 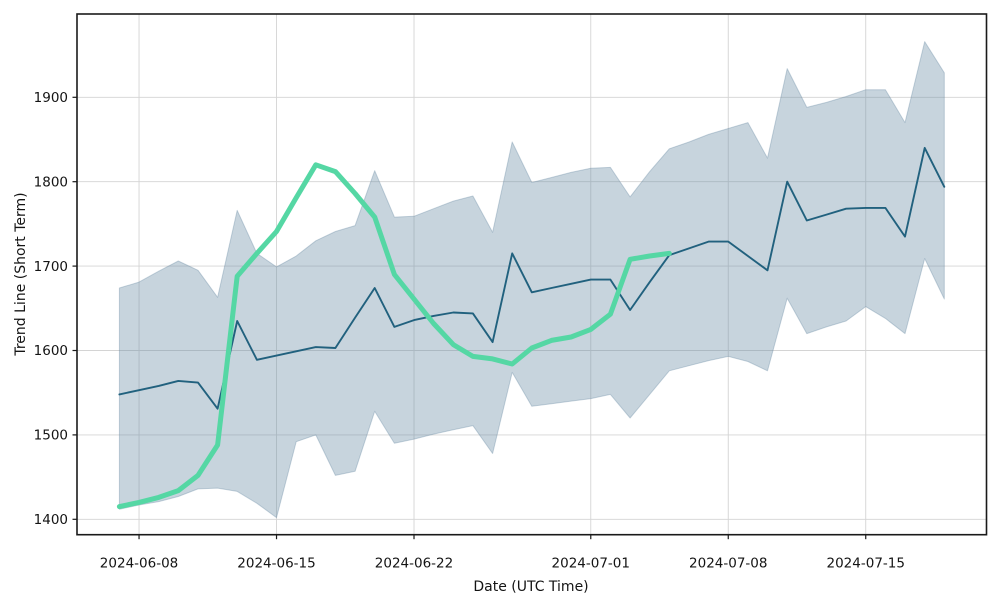 What do you see at coordinates (866, 564) in the screenshot?
I see `x-tick-label: 2024-07-15` at bounding box center [866, 564].